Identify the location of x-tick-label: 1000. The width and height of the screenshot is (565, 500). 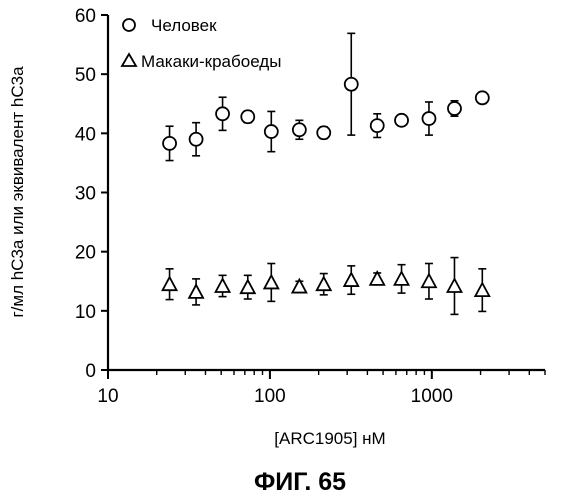
(432, 396).